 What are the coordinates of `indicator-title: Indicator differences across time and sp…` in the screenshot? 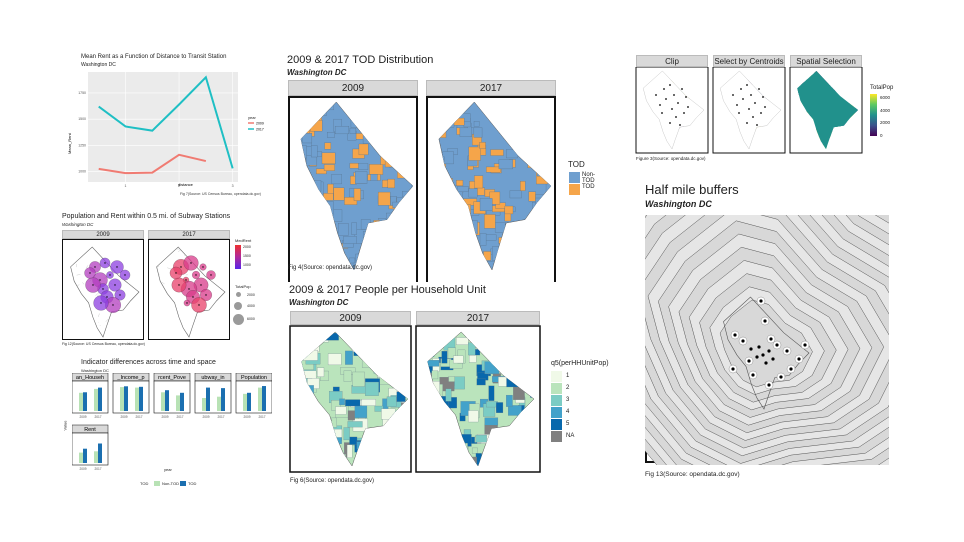 It's located at (148, 362).